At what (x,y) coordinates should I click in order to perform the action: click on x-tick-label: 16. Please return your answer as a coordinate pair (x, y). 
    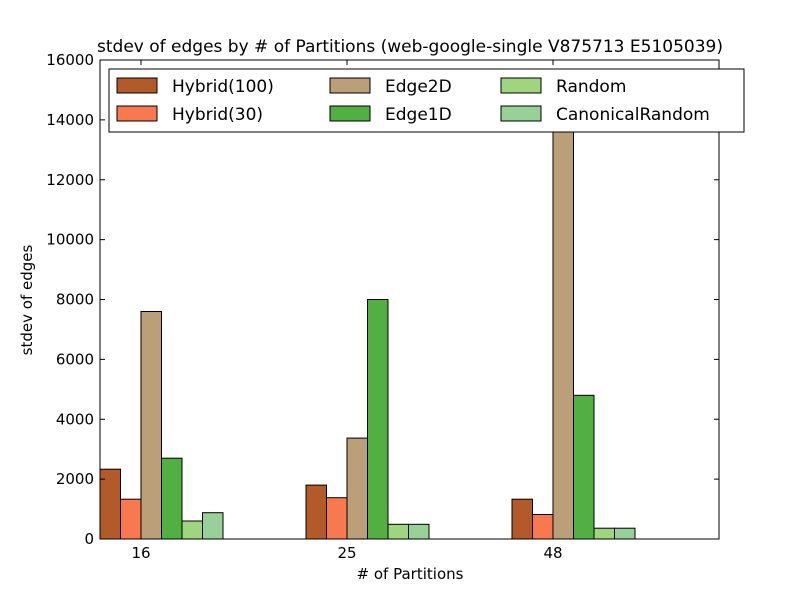
    Looking at the image, I should click on (140, 553).